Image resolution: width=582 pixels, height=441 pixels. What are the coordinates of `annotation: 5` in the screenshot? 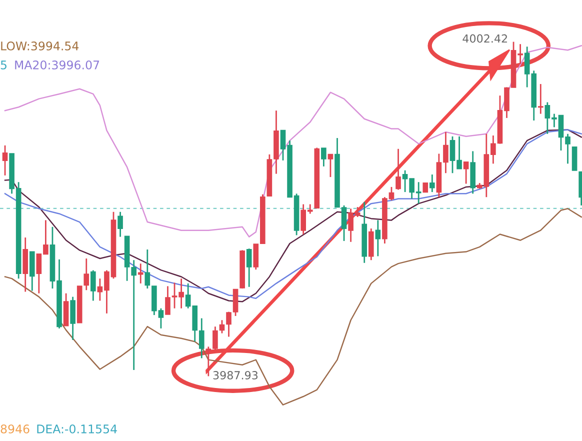 It's located at (3, 65).